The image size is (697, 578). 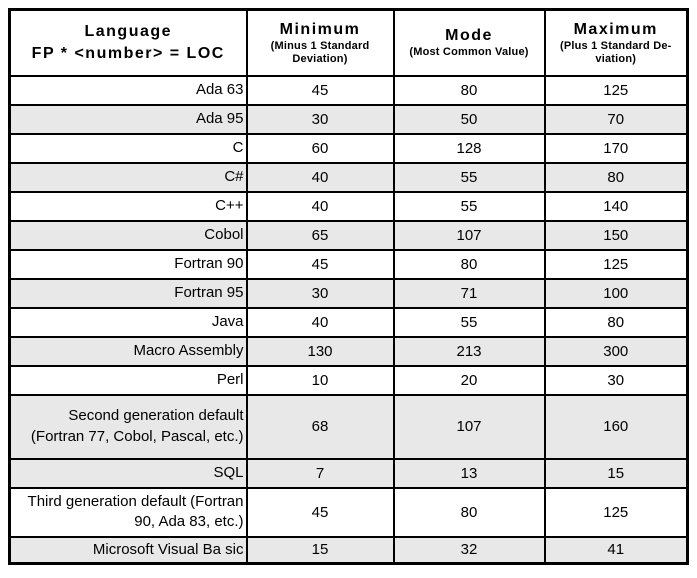 I want to click on maximum-cell: 100, so click(x=616, y=293).